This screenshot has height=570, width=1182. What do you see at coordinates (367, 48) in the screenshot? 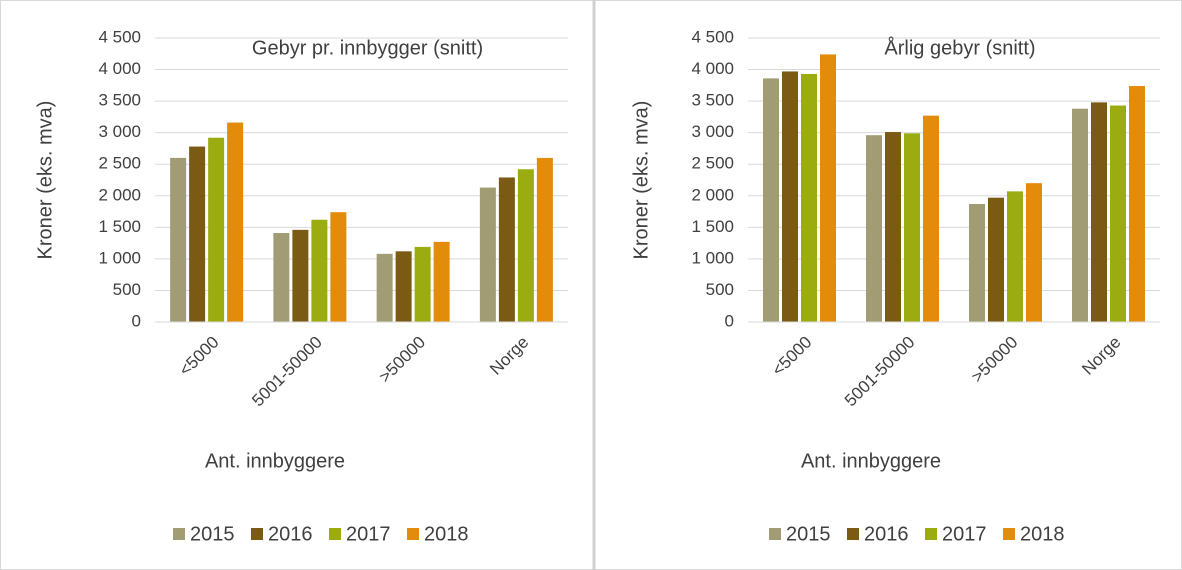
I see `chart-title: Gebyr pr. innbygger (snitt)` at bounding box center [367, 48].